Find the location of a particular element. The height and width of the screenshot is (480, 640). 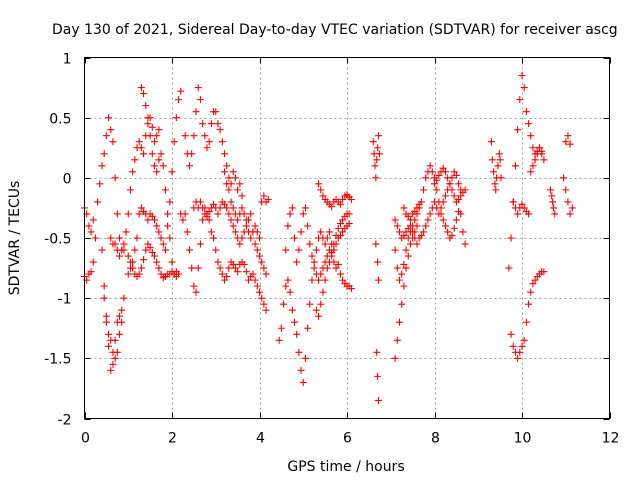

series-s29 is located at coordinates (568, 175).